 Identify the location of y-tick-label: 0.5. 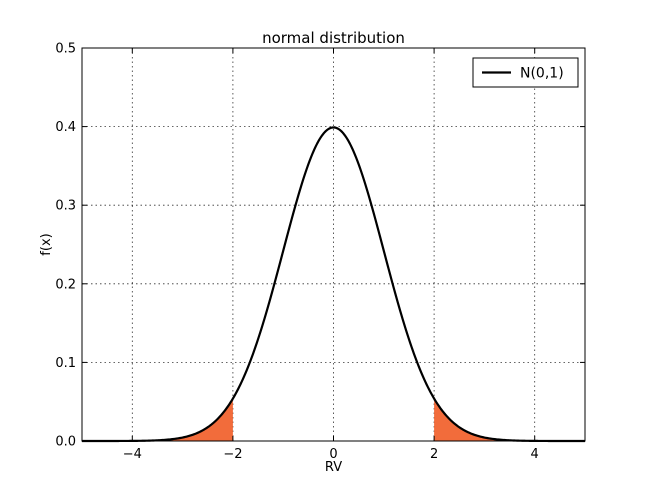
(65, 49).